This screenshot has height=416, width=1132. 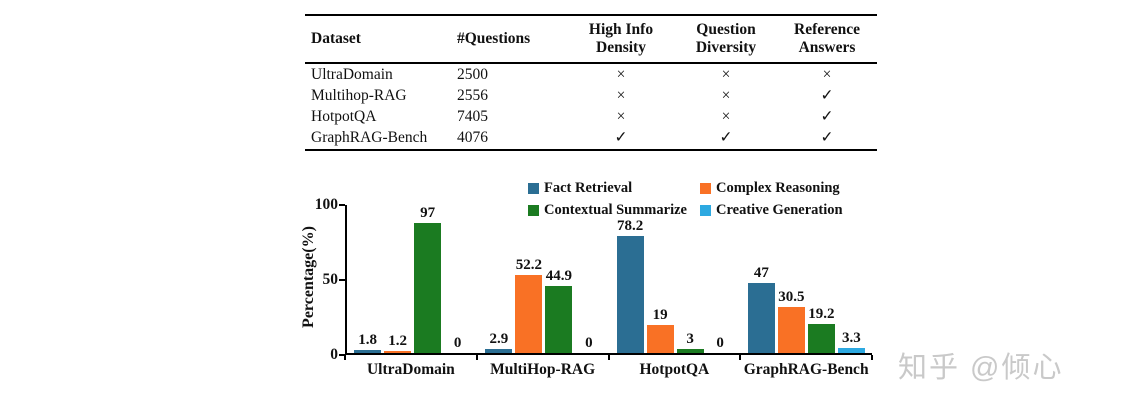 What do you see at coordinates (778, 188) in the screenshot?
I see `legend-label: Complex Reasoning` at bounding box center [778, 188].